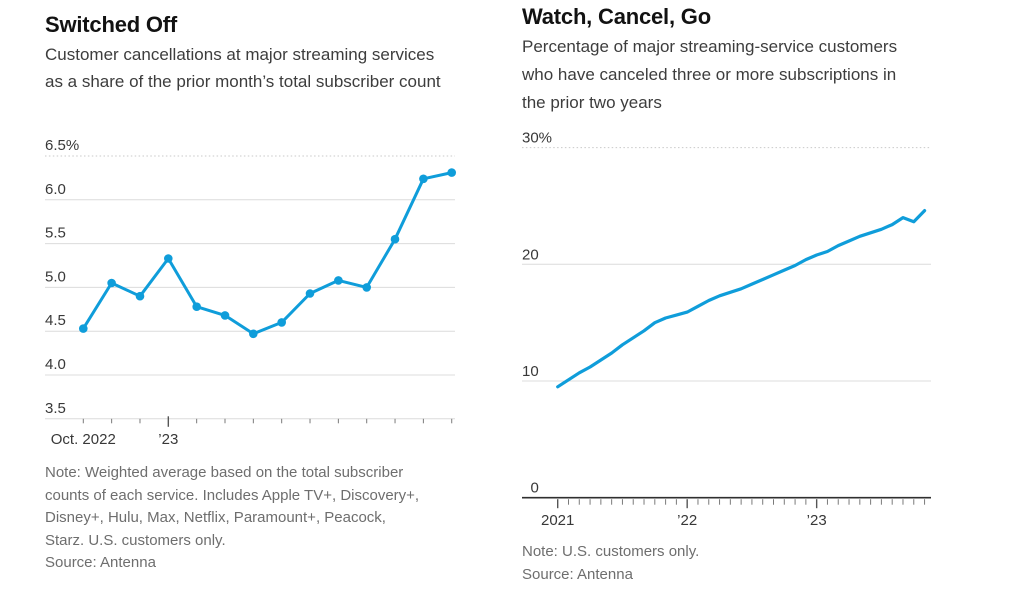  What do you see at coordinates (530, 371) in the screenshot?
I see `y-tick-label: 10` at bounding box center [530, 371].